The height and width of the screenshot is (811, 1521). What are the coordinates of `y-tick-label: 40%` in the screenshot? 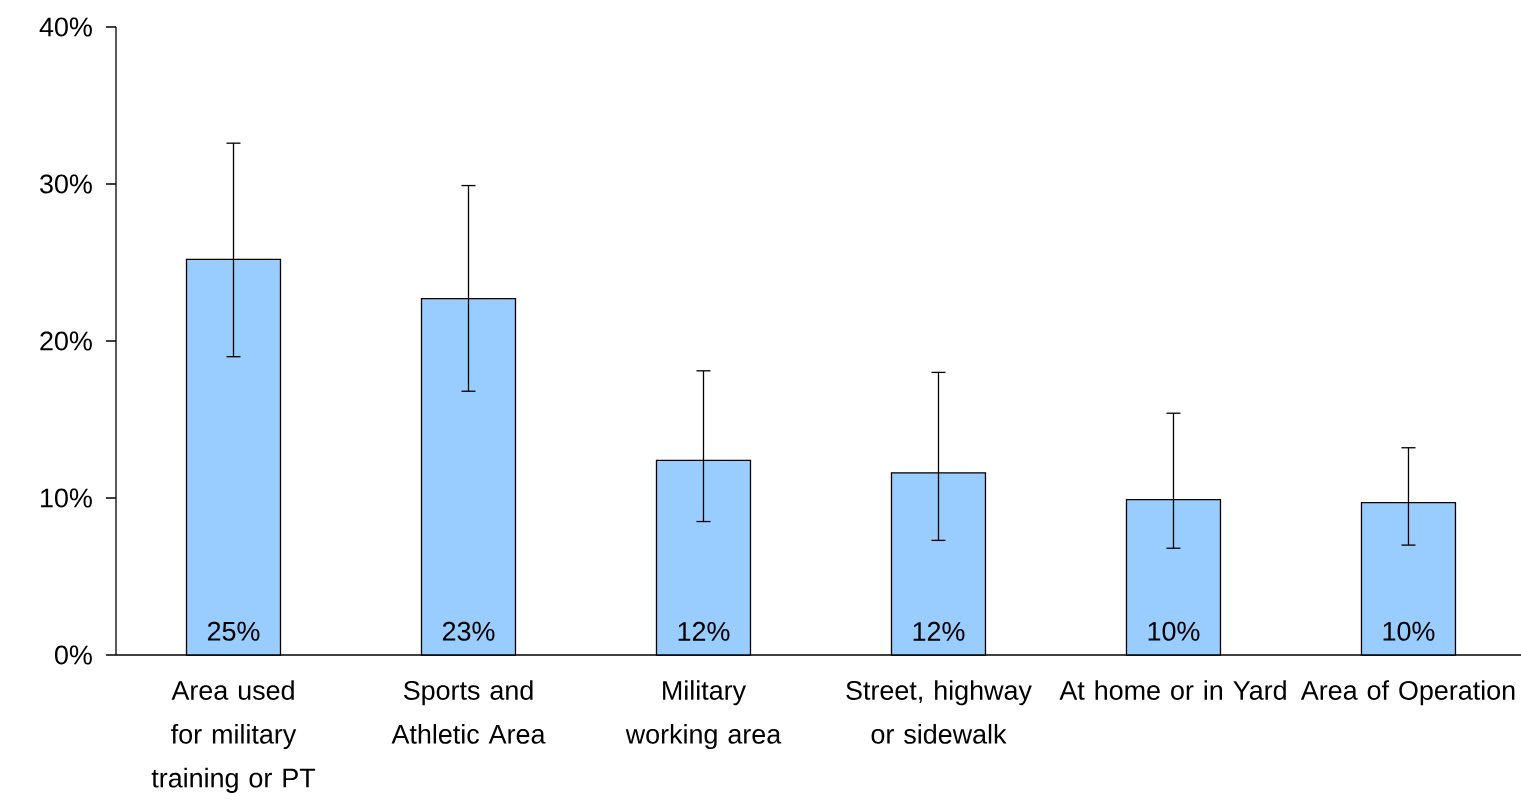 It's located at (65, 27).